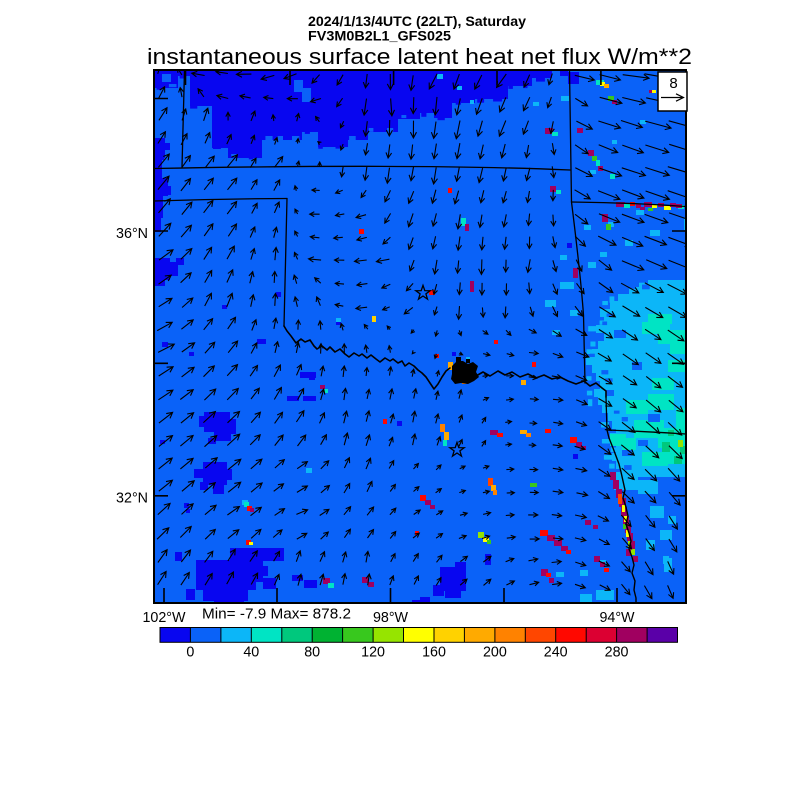 This screenshot has height=805, width=800. I want to click on svg-text: 102°W, so click(164, 618).